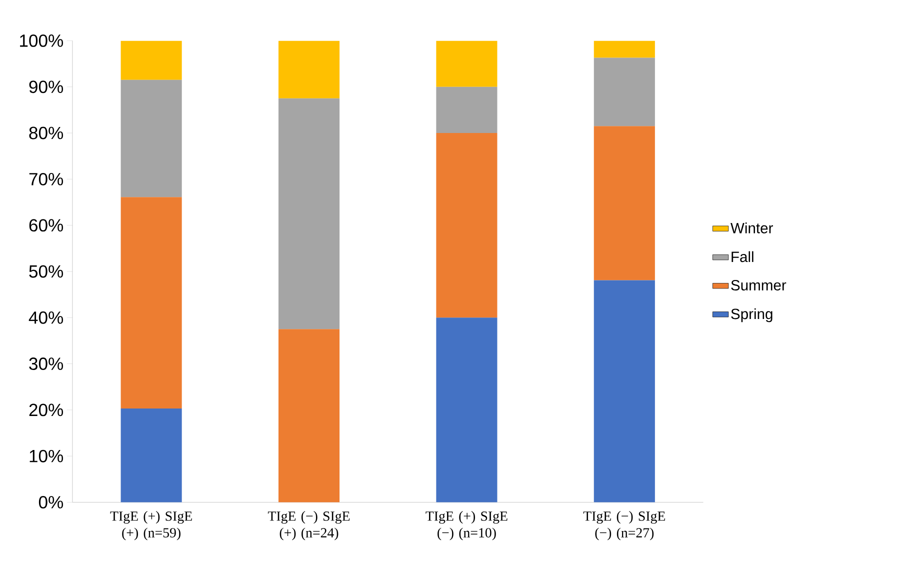 The image size is (907, 569). What do you see at coordinates (46, 87) in the screenshot?
I see `y-tick-label: 90%` at bounding box center [46, 87].